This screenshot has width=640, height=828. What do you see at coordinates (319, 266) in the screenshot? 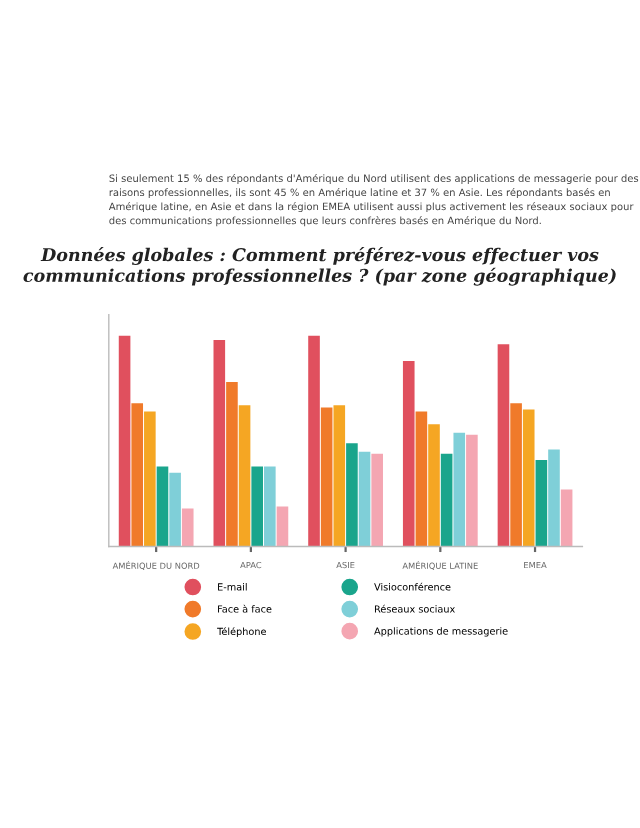
I see `chart-title: Données globales : Comment préférez-vous effectuer vos communications professionnelles ? (par zone géographique)` at bounding box center [319, 266].